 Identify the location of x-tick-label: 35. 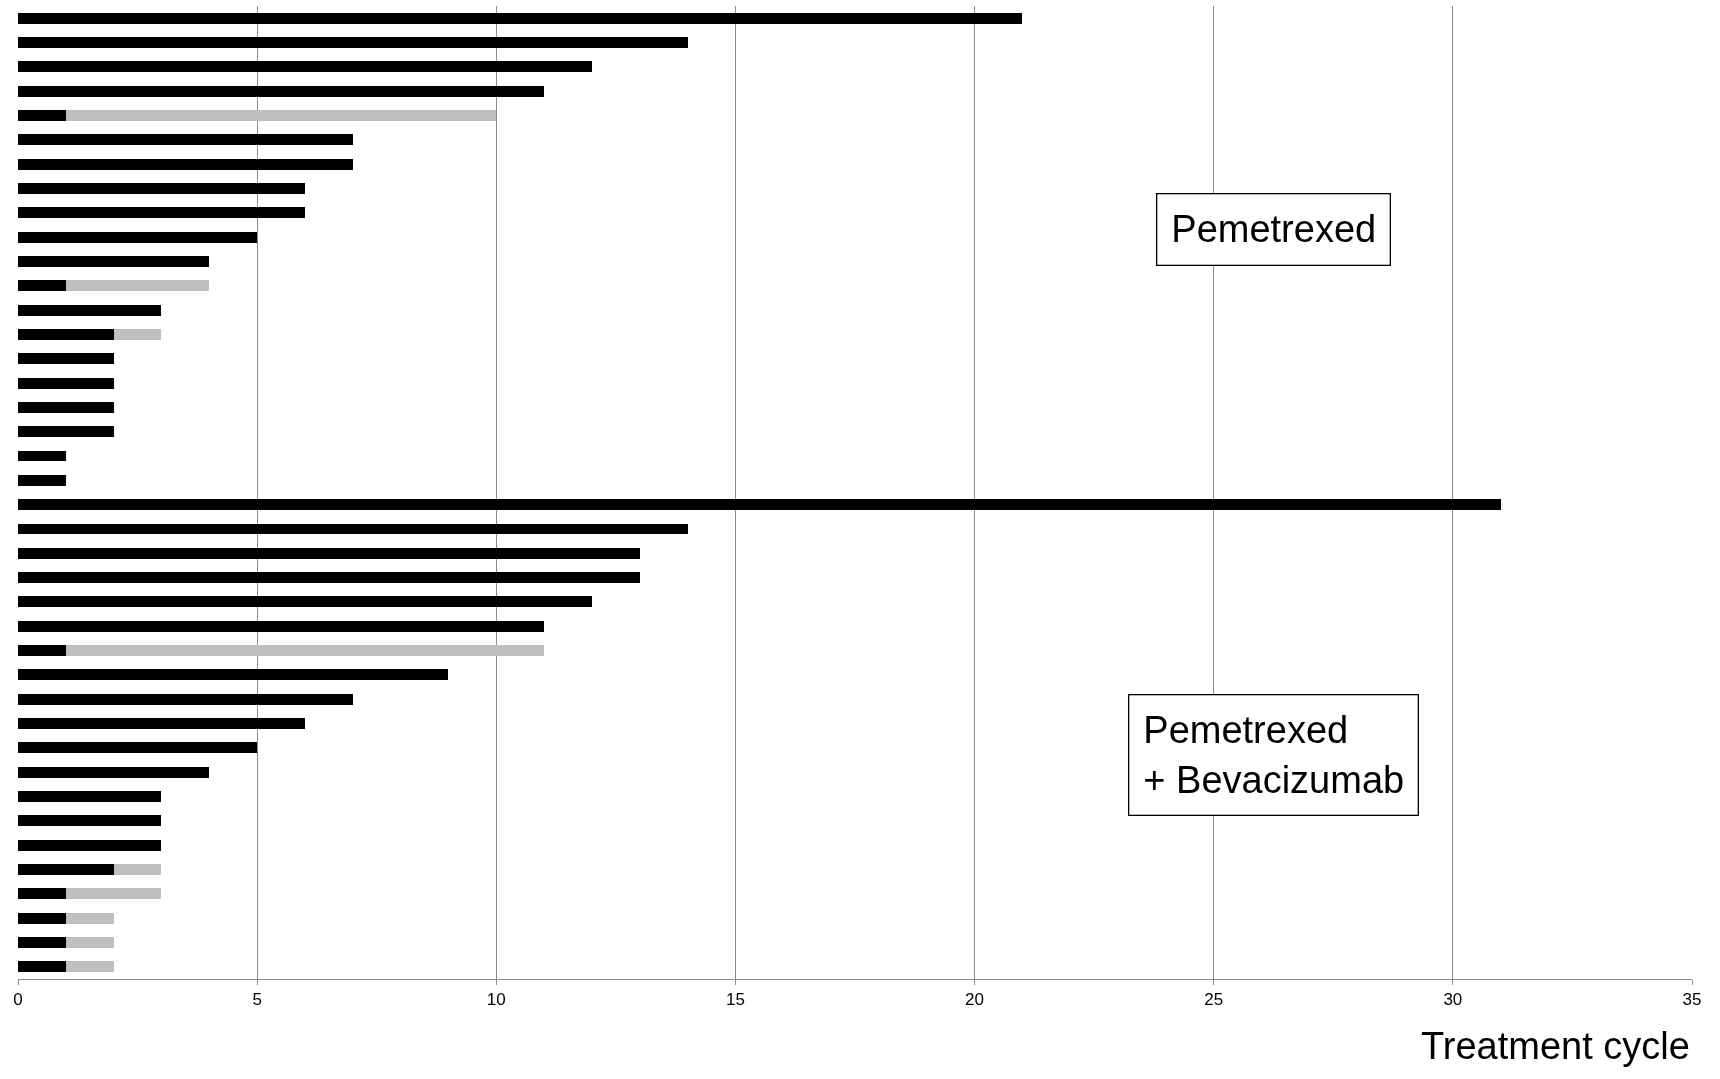
(1692, 1000).